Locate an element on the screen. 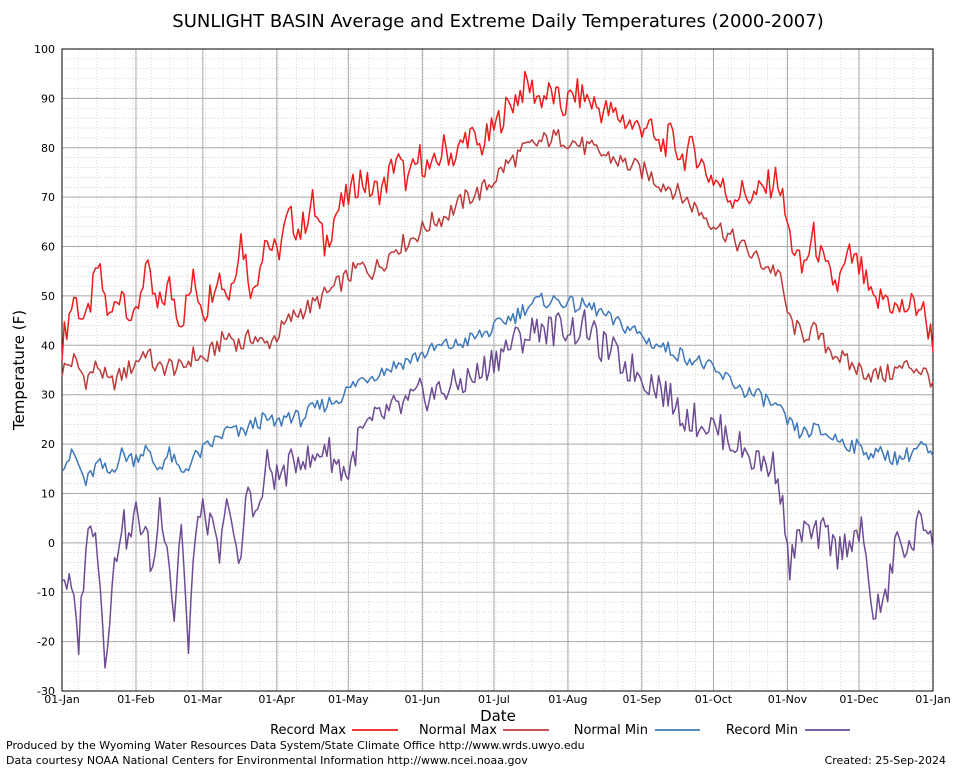 This screenshot has width=954, height=768. y-tick-label: 80 is located at coordinates (48, 148).